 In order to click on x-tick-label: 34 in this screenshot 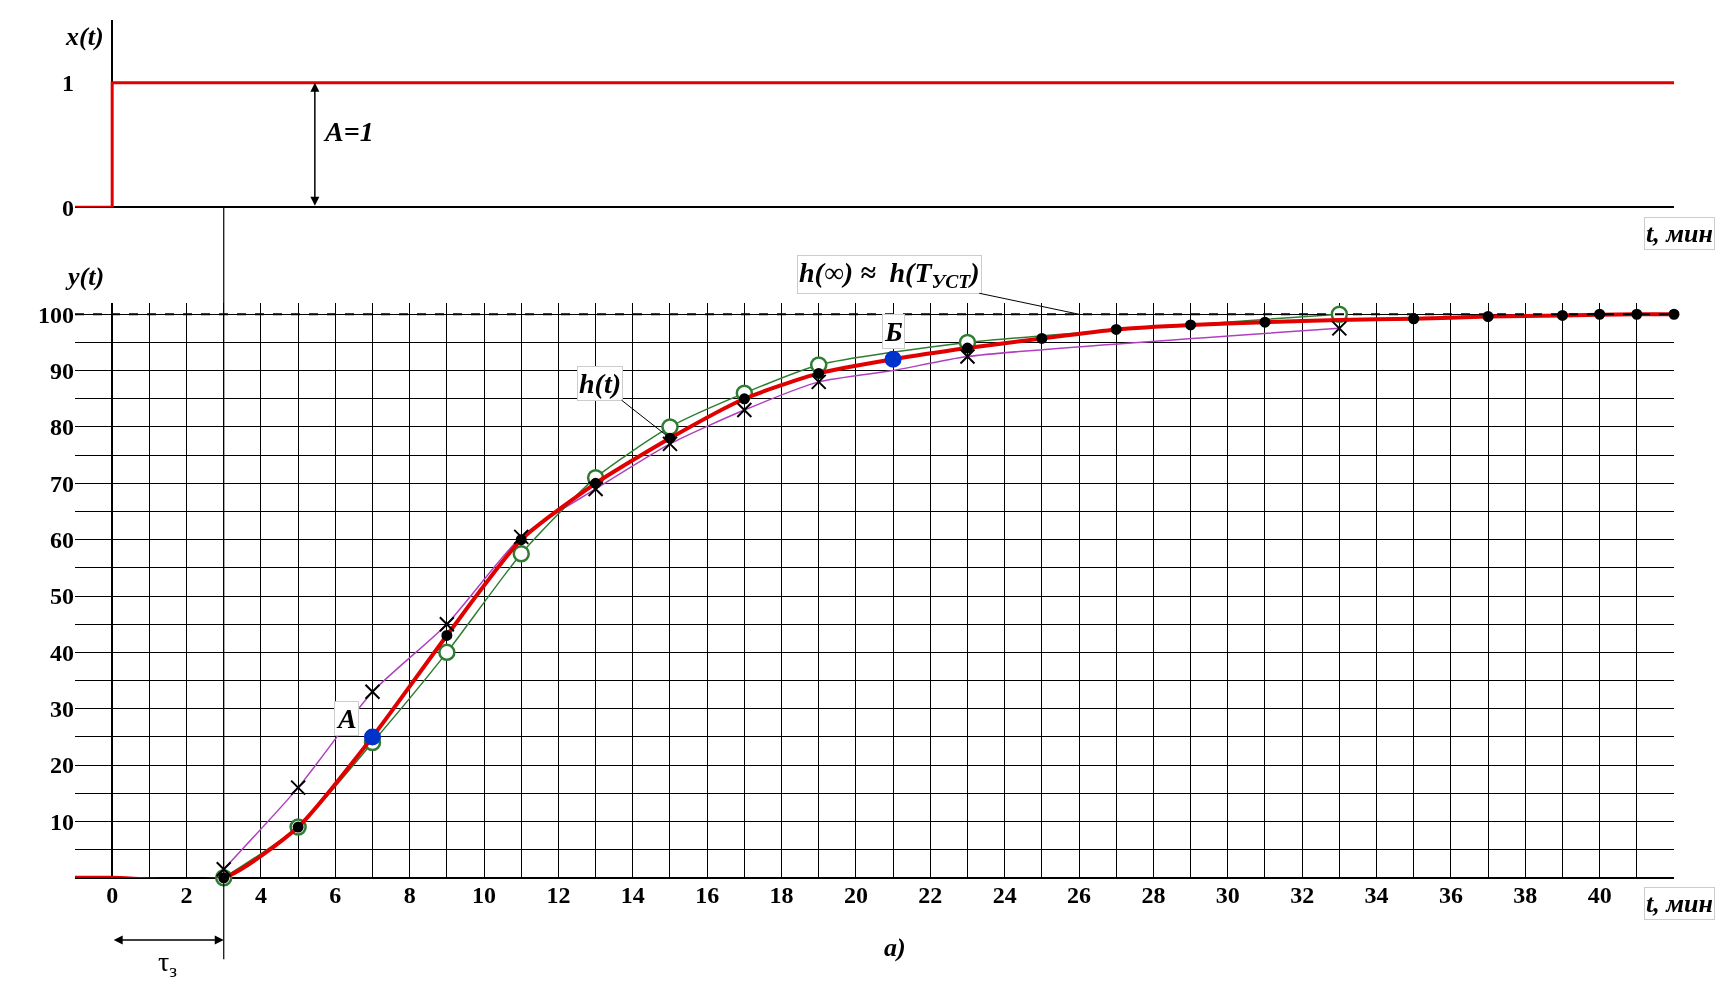, I will do `click(1376, 894)`.